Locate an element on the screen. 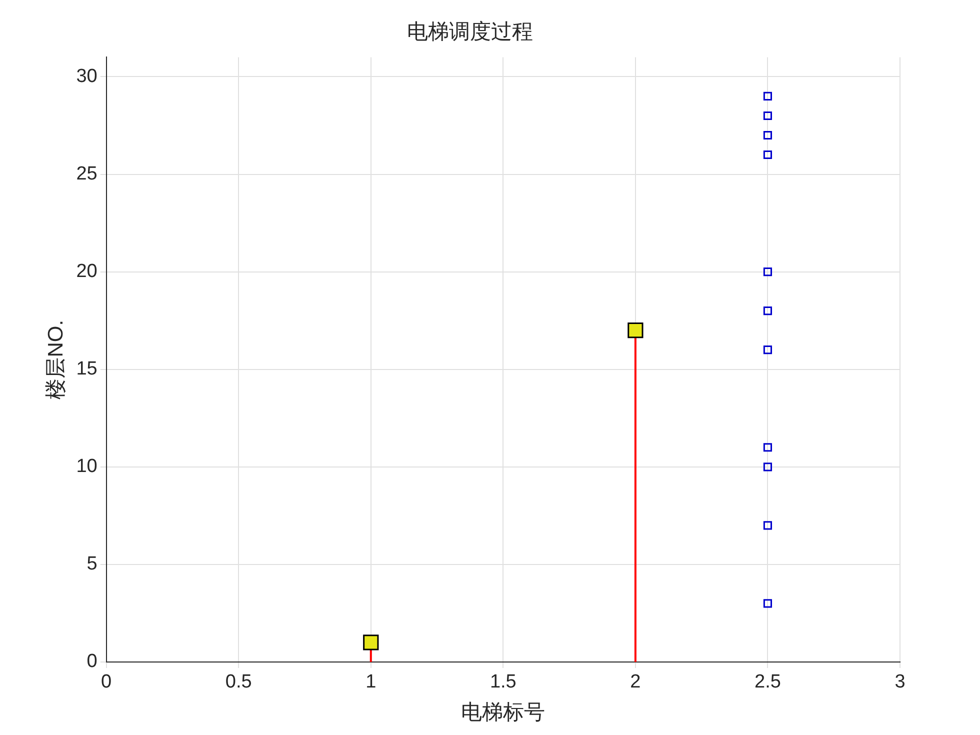 This screenshot has height=735, width=980. x-axis-title: 电梯标号 is located at coordinates (503, 712).